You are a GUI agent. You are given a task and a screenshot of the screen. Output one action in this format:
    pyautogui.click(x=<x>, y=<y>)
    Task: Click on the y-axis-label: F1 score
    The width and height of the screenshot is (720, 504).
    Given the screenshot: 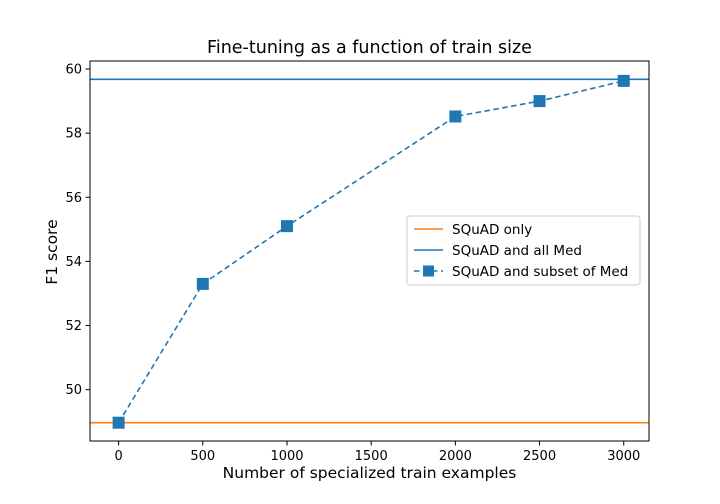 What is the action you would take?
    pyautogui.click(x=52, y=251)
    